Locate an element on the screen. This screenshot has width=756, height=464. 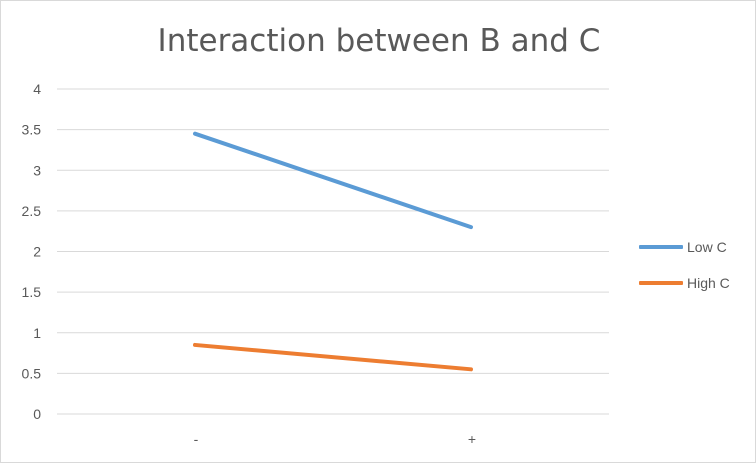
y-tick-label: 0 is located at coordinates (37, 414).